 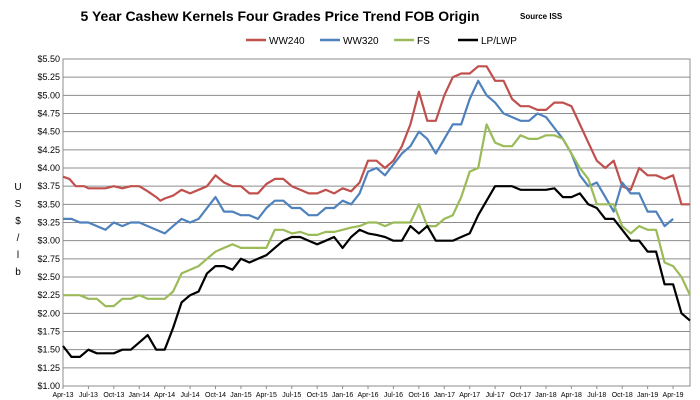 I want to click on y-tick-label: $1.50, so click(x=48, y=350).